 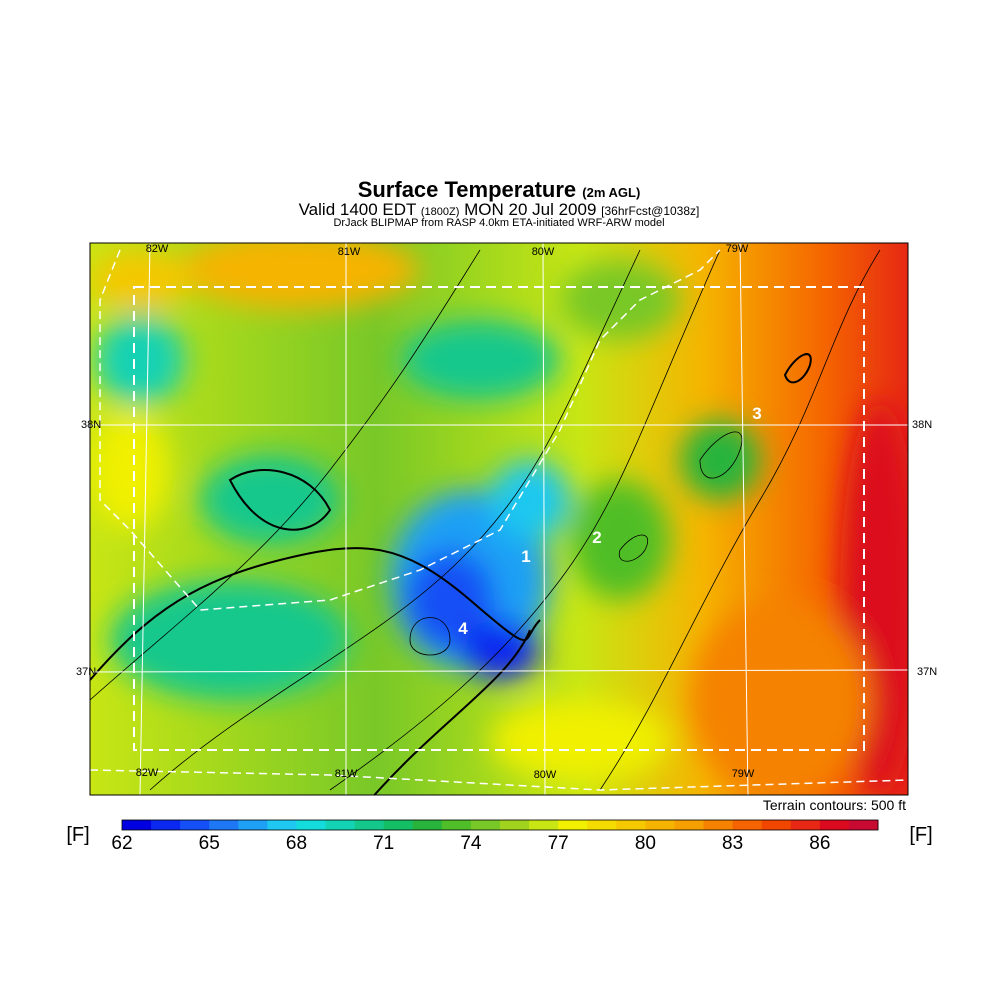 What do you see at coordinates (530, 209) in the screenshot?
I see `date: MON 20 Jul 2009` at bounding box center [530, 209].